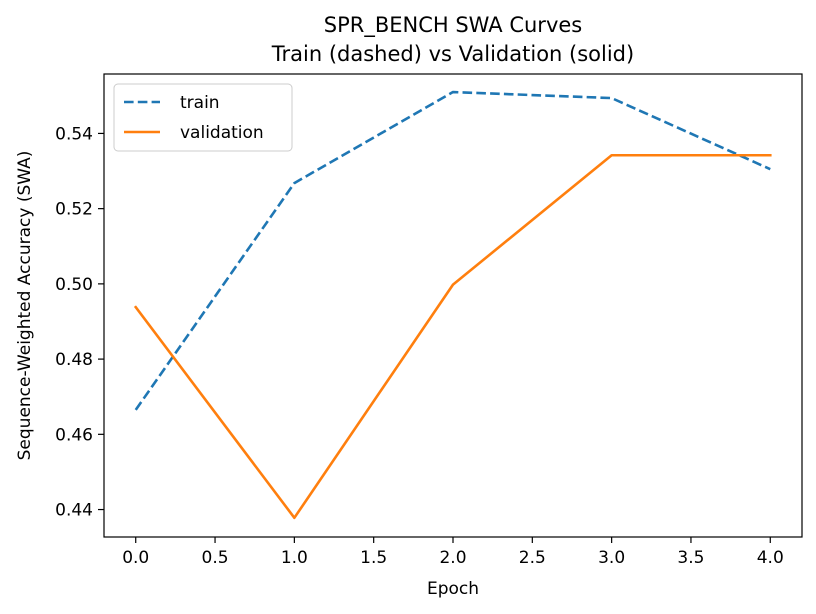 The height and width of the screenshot is (614, 816). Describe the element at coordinates (74, 360) in the screenshot. I see `y-tick-label: 0.48` at that location.